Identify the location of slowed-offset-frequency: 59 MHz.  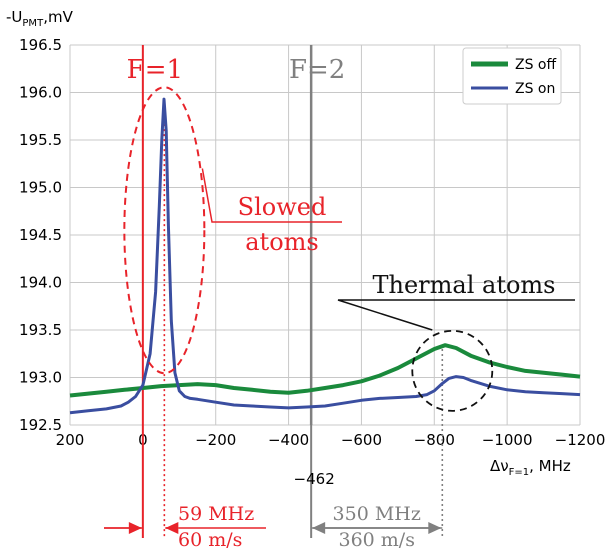
(216, 514).